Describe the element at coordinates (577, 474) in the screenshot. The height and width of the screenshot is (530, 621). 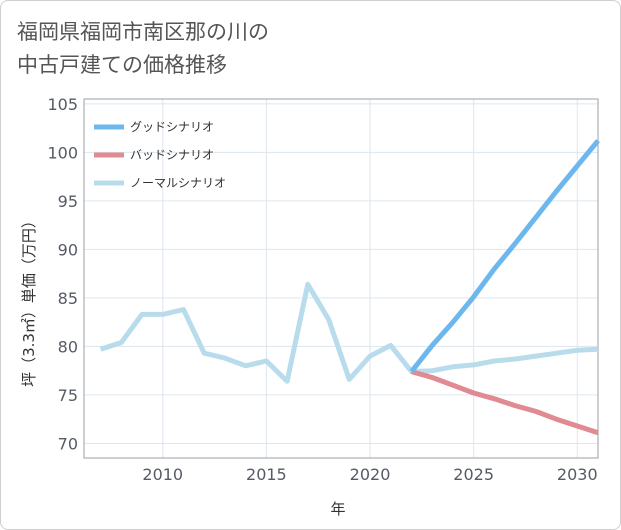
I see `x-tick-label: 2030` at that location.